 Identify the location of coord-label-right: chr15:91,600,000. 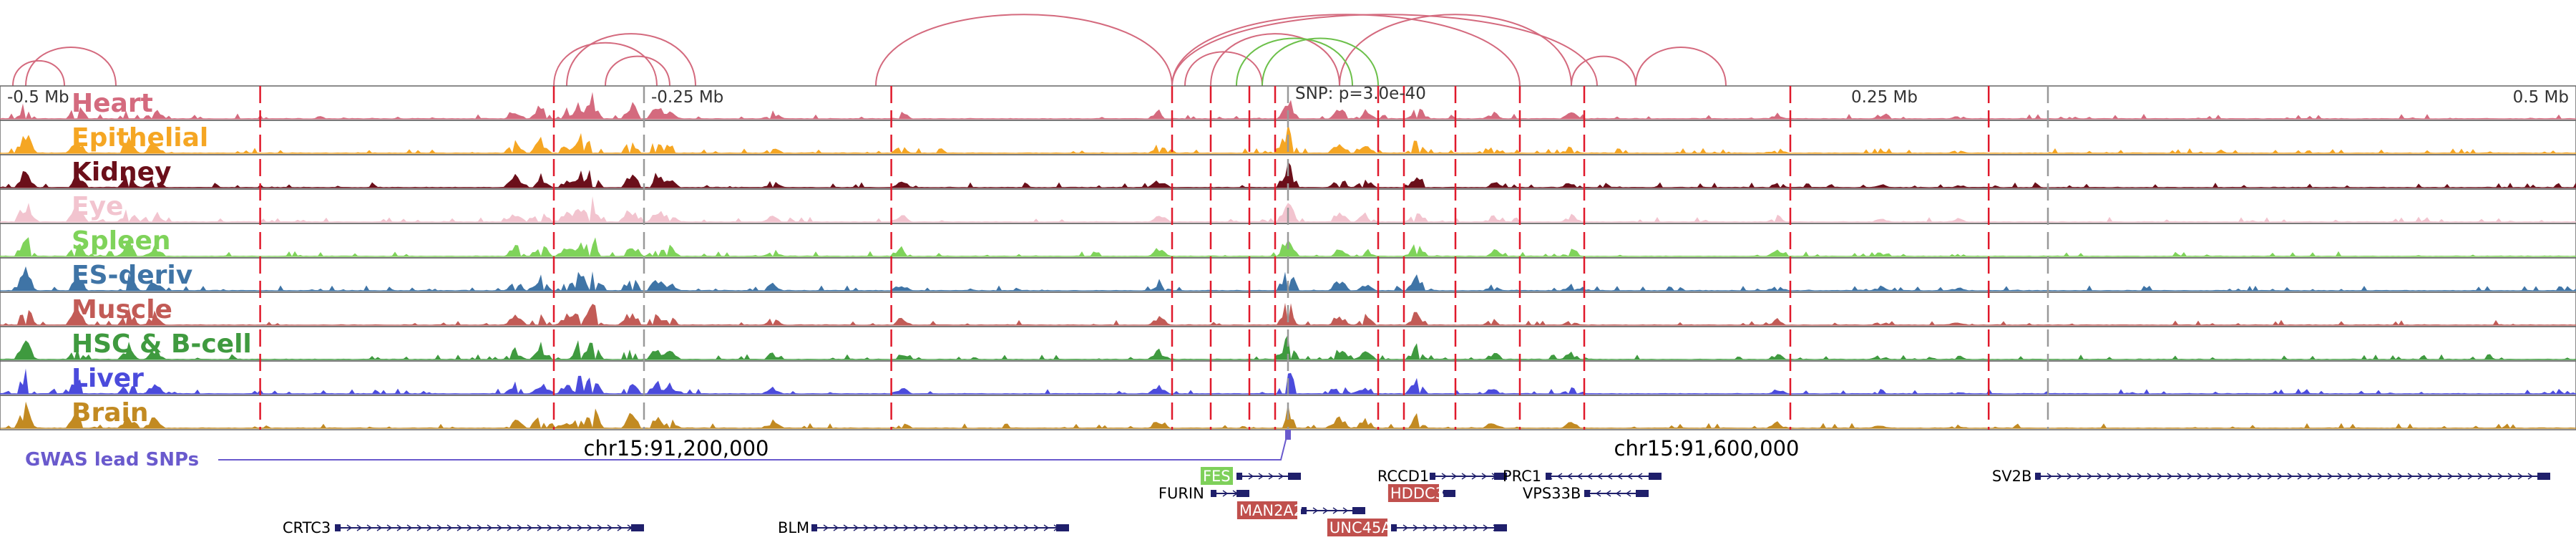
(1707, 448).